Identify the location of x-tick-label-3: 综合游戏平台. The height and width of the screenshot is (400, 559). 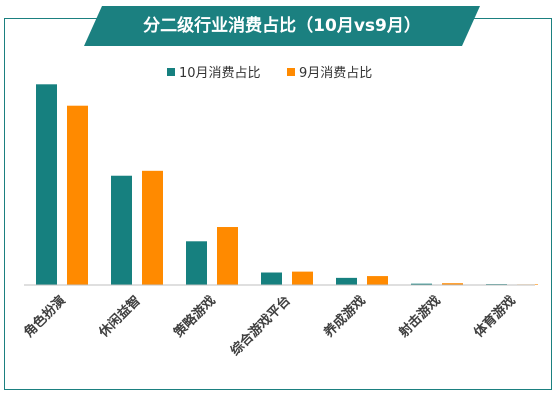
(260, 326).